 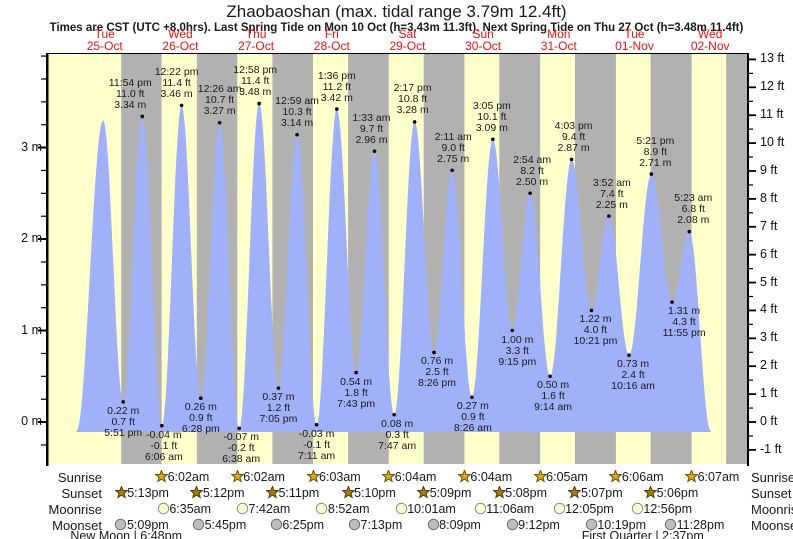 What do you see at coordinates (176, 71) in the screenshot?
I see `tide-label-line: 12:22 pm` at bounding box center [176, 71].